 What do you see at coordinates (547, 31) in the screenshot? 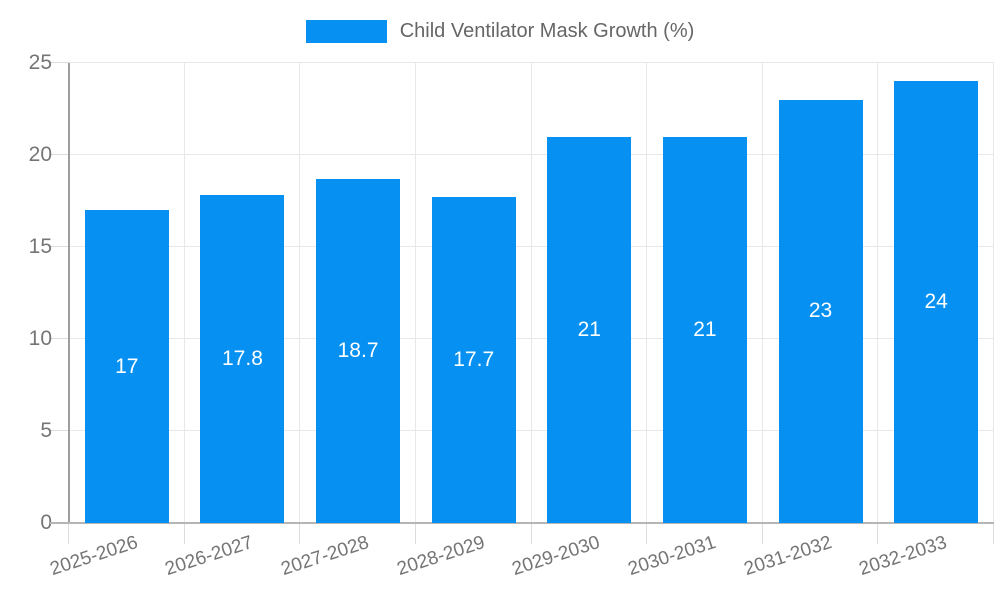
I see `legend-label: Child Ventilator Mask Growth (%)` at bounding box center [547, 31].